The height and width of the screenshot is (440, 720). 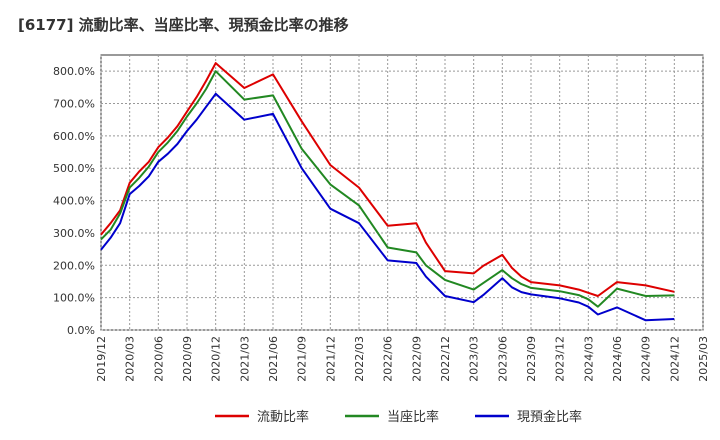 I want to click on x-tick-label: 2023/03, so click(x=474, y=359).